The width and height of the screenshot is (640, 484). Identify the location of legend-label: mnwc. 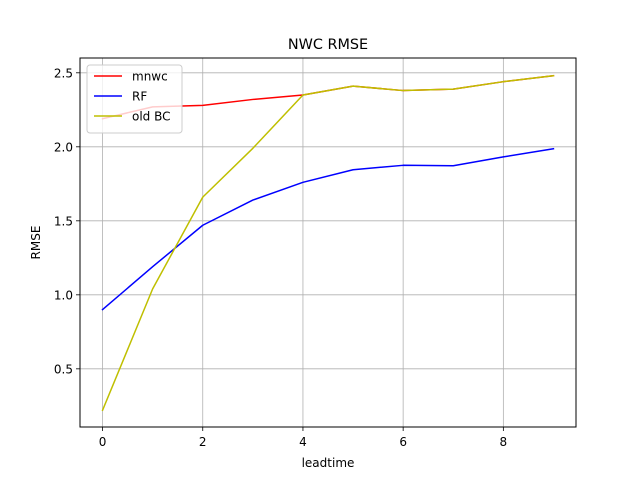
(150, 77).